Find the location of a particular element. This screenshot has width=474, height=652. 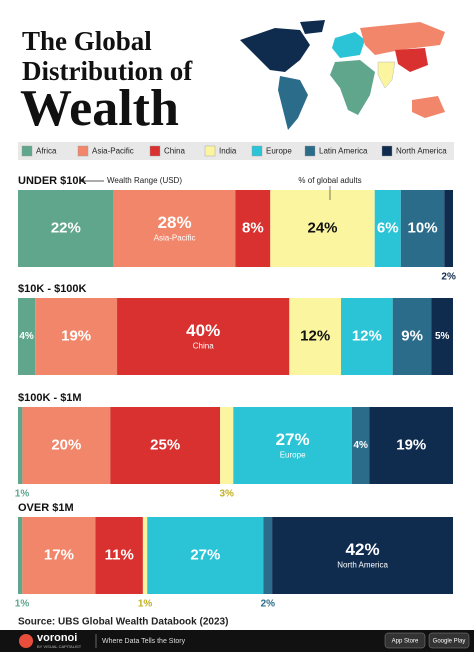

map-india is located at coordinates (386, 75).